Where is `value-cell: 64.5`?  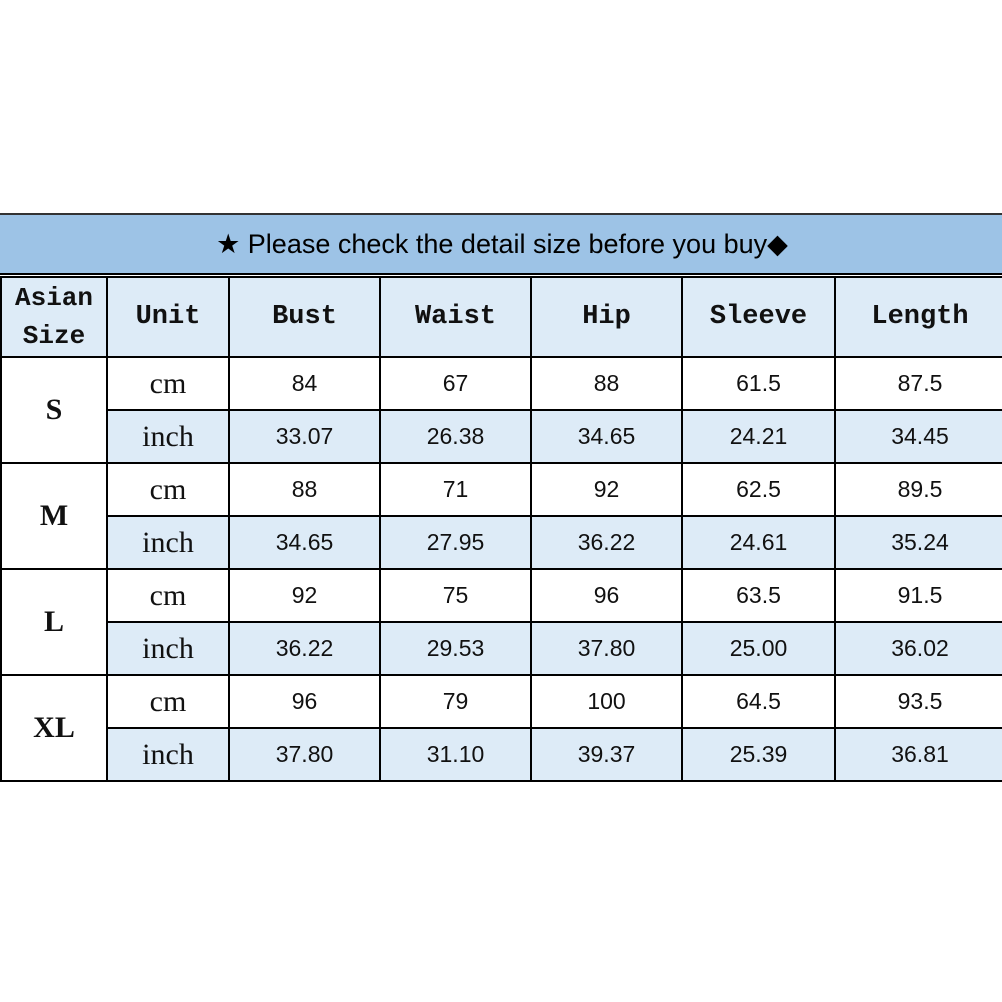 value-cell: 64.5 is located at coordinates (758, 701).